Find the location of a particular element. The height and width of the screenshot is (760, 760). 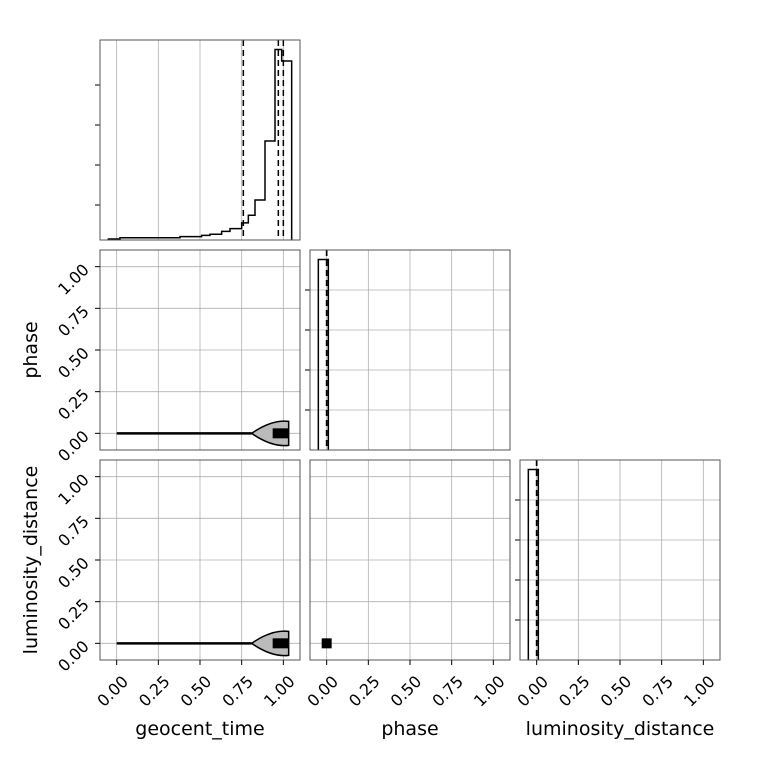

scatter-geocent_time-phase is located at coordinates (198, 350).